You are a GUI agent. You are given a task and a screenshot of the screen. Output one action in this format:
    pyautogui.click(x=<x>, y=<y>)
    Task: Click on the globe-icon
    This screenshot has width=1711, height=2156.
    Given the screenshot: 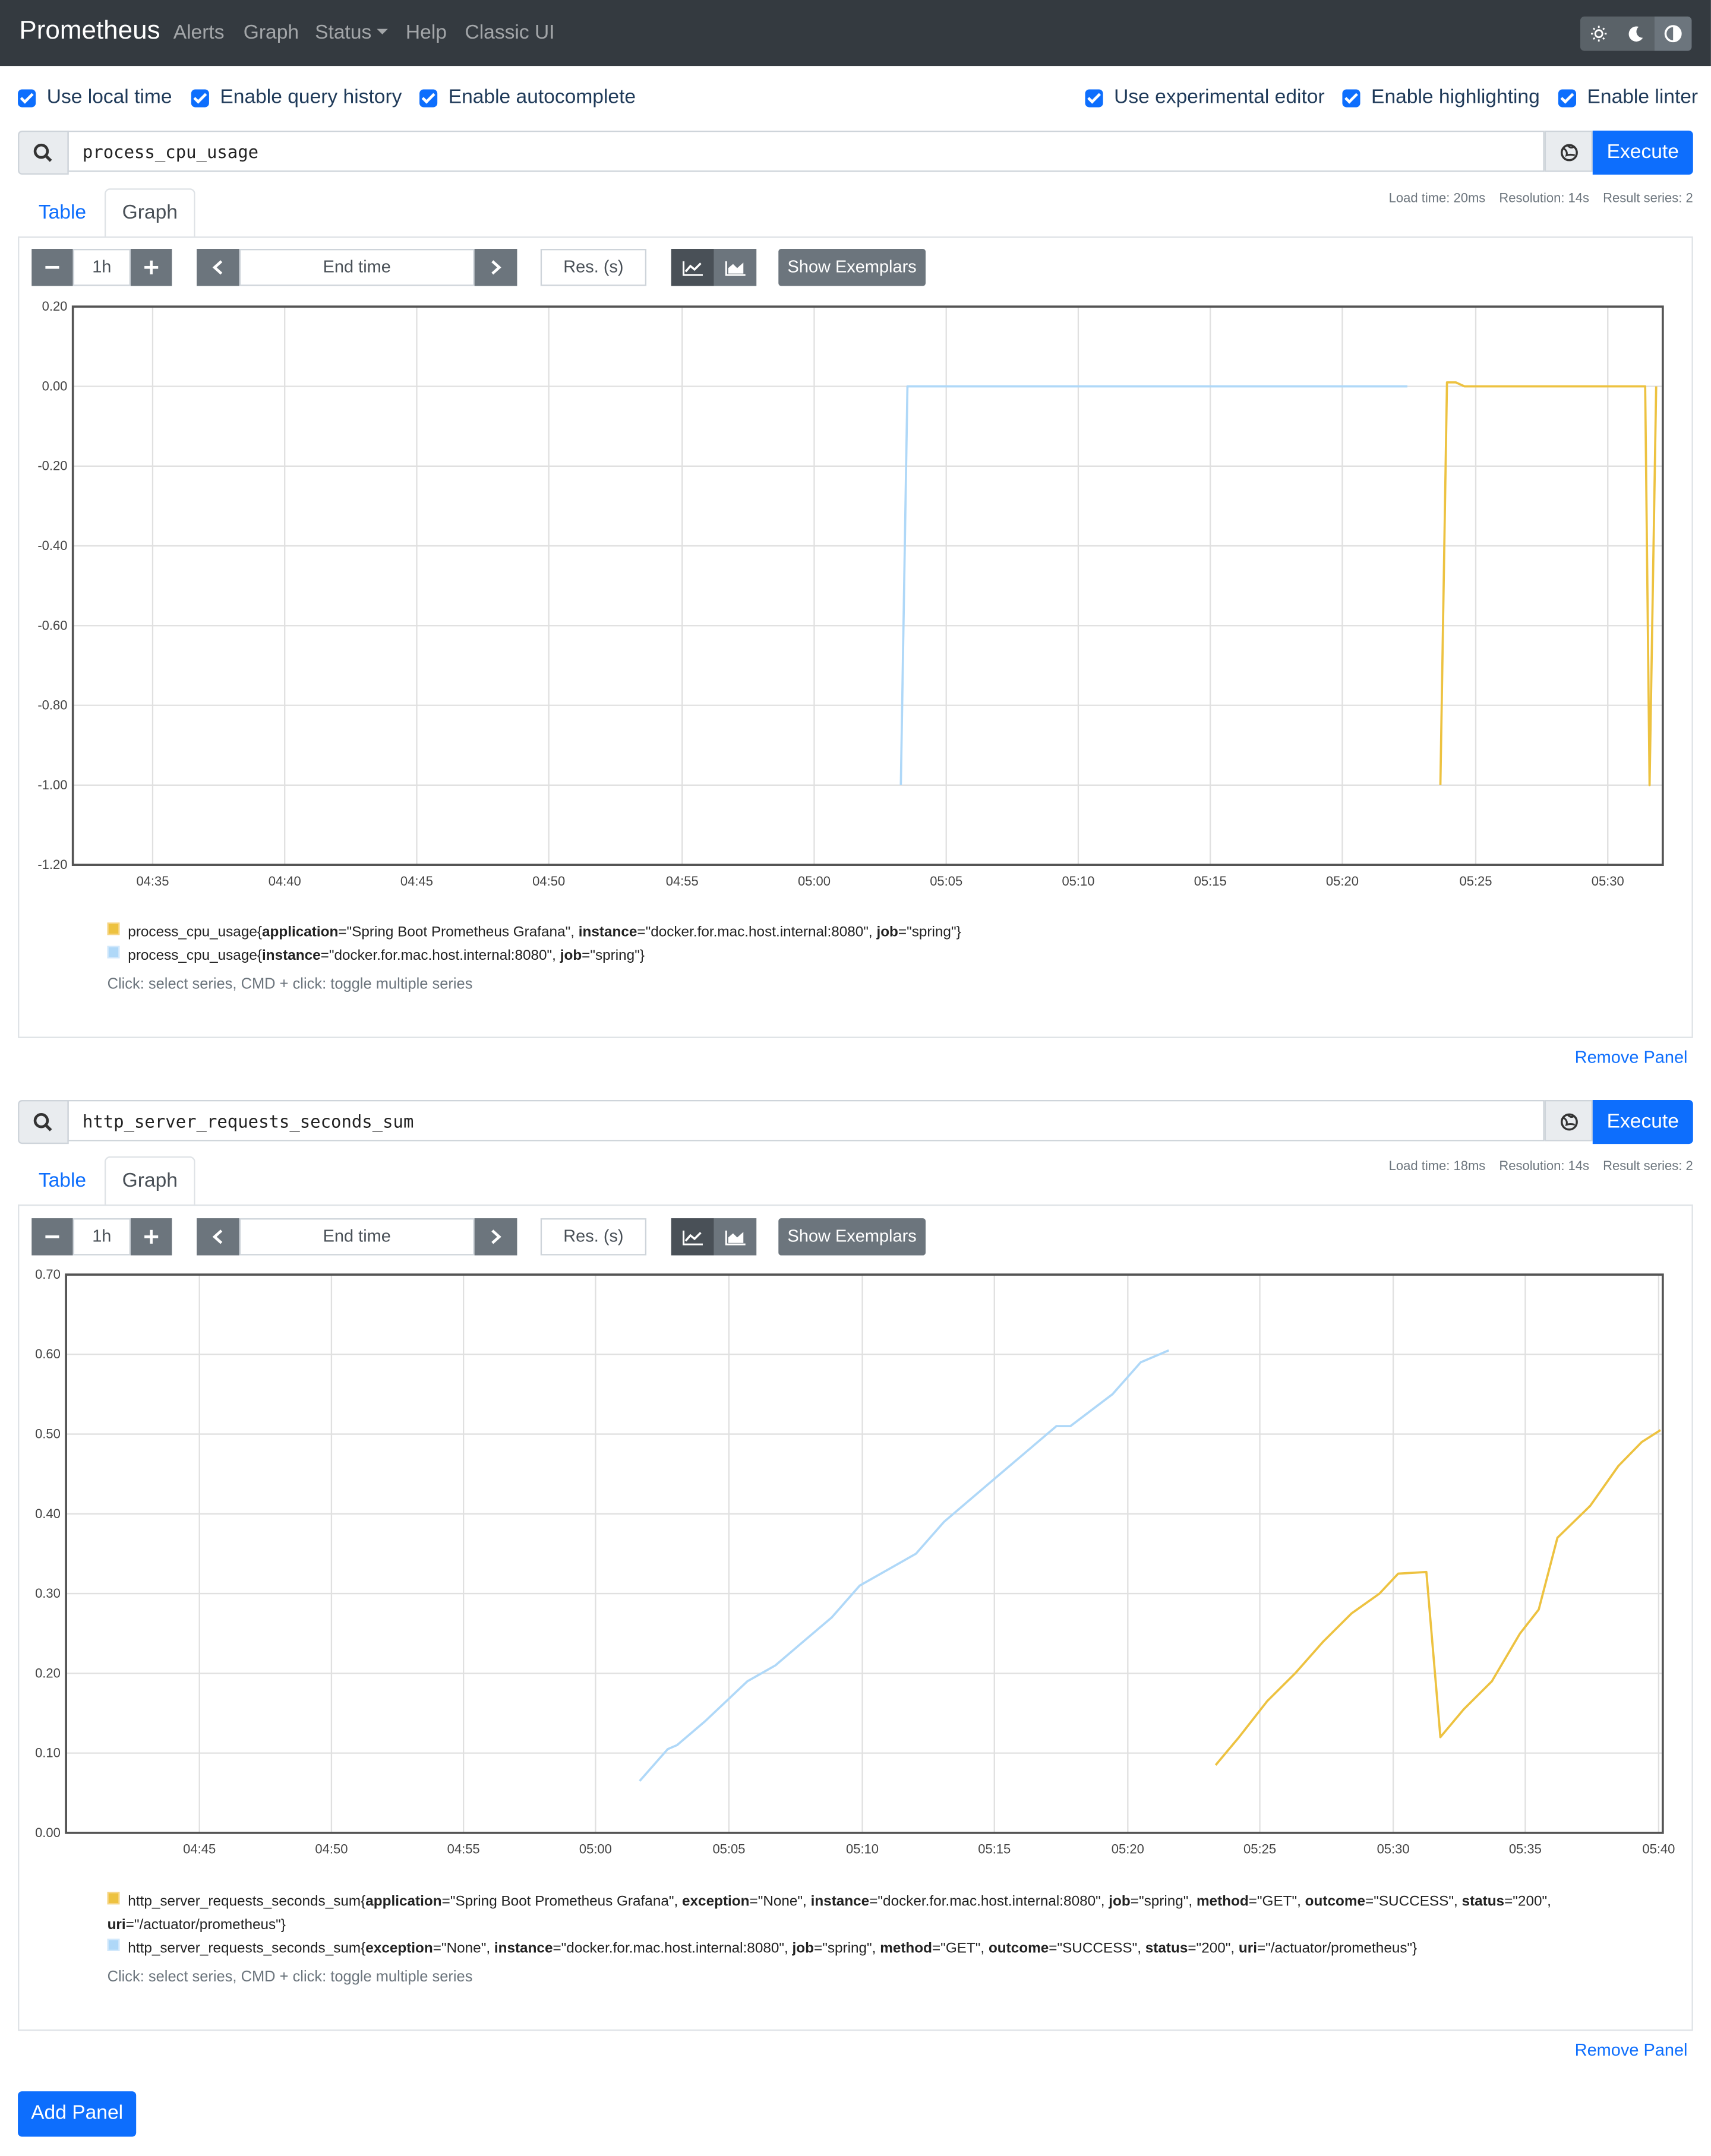 What is the action you would take?
    pyautogui.click(x=1569, y=1122)
    